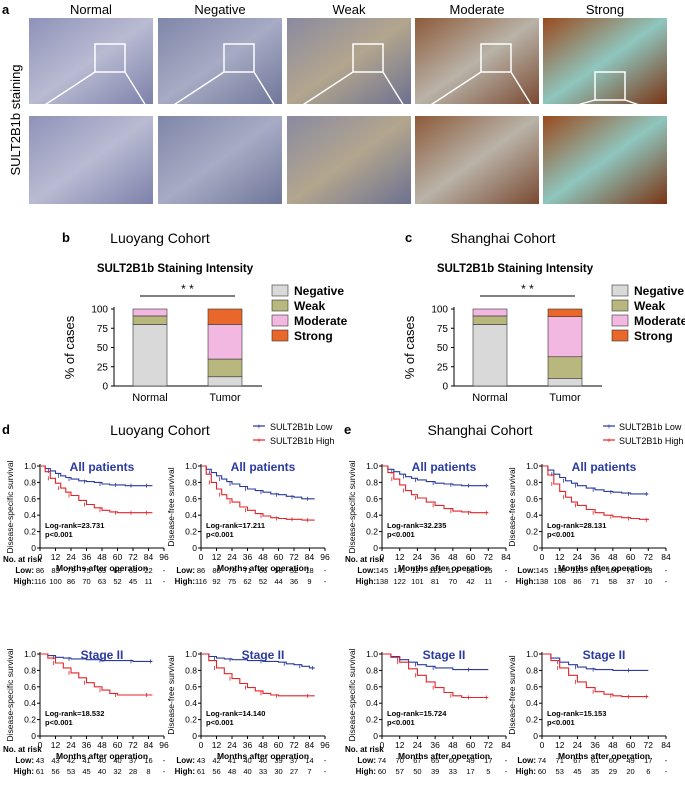  Describe the element at coordinates (259, 426) in the screenshot. I see `legend-d-low-mark: +` at that location.